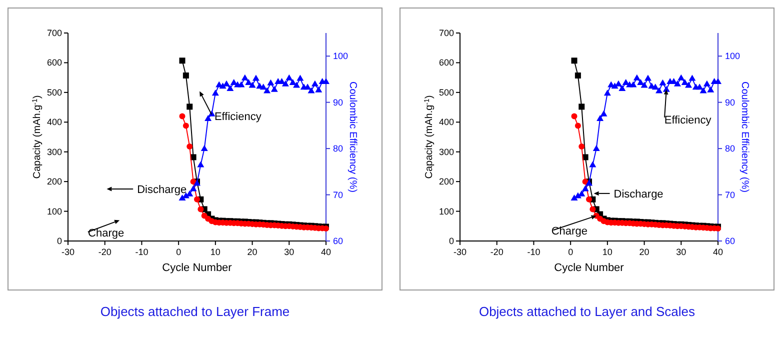  What do you see at coordinates (54, 92) in the screenshot?
I see `y-tick-label: 500` at bounding box center [54, 92].